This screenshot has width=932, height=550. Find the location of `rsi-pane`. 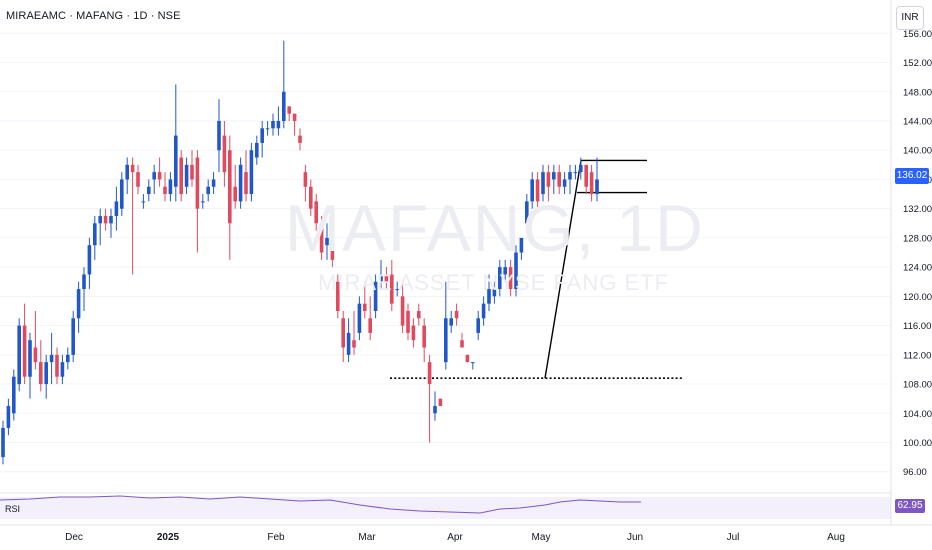

rsi-pane is located at coordinates (445, 505).